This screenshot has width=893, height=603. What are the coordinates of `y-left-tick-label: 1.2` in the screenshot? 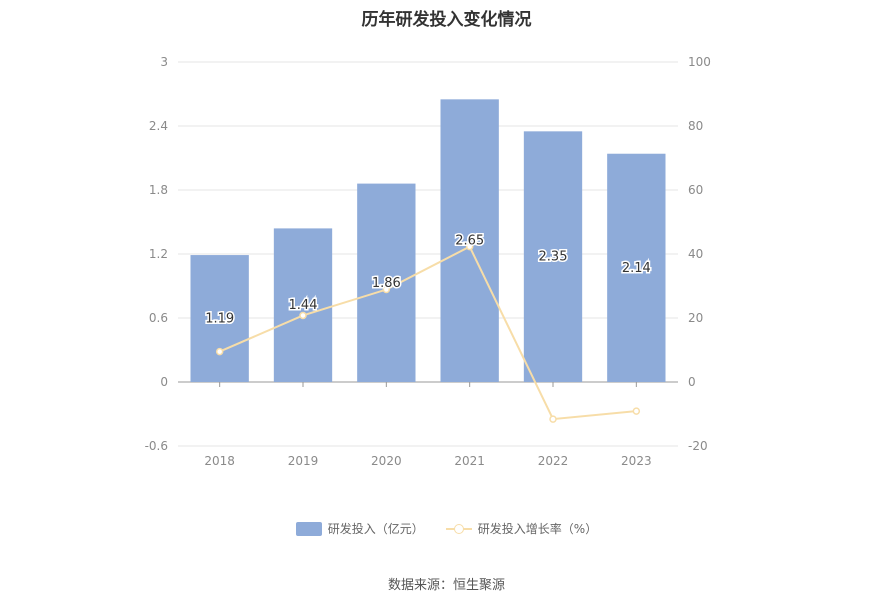 It's located at (158, 254).